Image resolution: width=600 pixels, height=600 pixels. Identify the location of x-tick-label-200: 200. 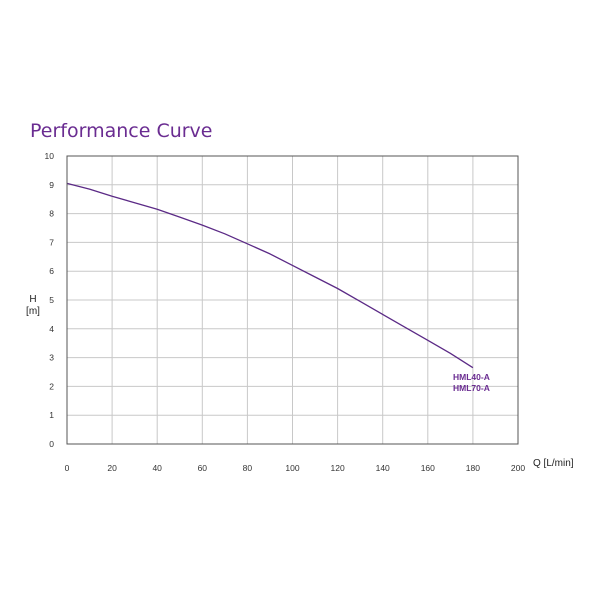
(518, 468).